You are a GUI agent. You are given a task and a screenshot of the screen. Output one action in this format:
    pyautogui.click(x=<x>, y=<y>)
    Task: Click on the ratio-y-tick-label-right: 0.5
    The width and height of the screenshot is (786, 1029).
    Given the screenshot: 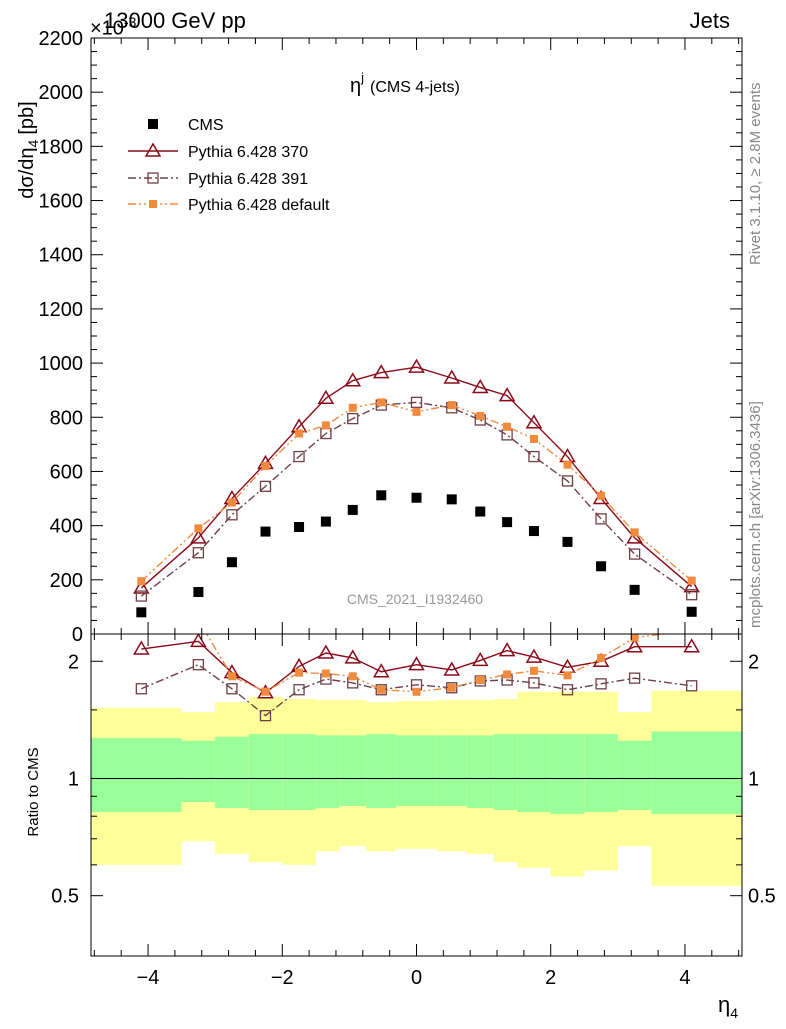 What is the action you would take?
    pyautogui.click(x=762, y=897)
    